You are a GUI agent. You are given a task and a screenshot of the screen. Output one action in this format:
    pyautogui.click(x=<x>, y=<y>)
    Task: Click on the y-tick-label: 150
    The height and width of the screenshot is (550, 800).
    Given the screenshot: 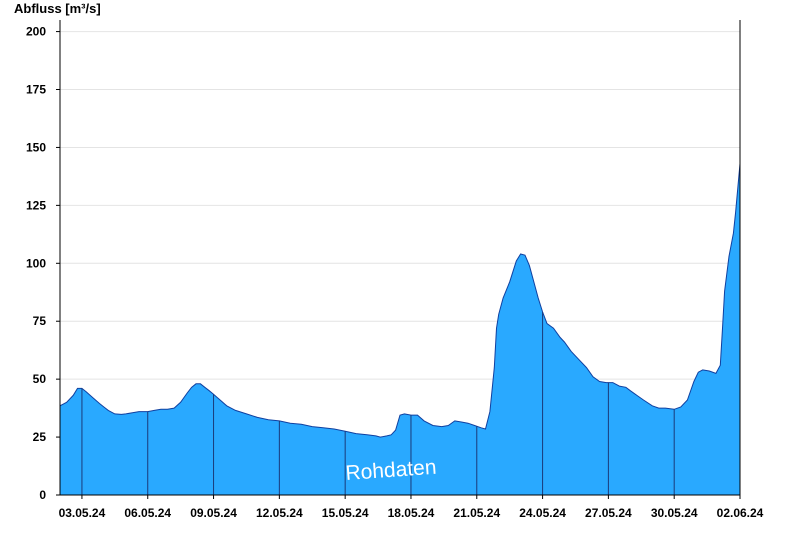 What is the action you would take?
    pyautogui.click(x=36, y=147)
    